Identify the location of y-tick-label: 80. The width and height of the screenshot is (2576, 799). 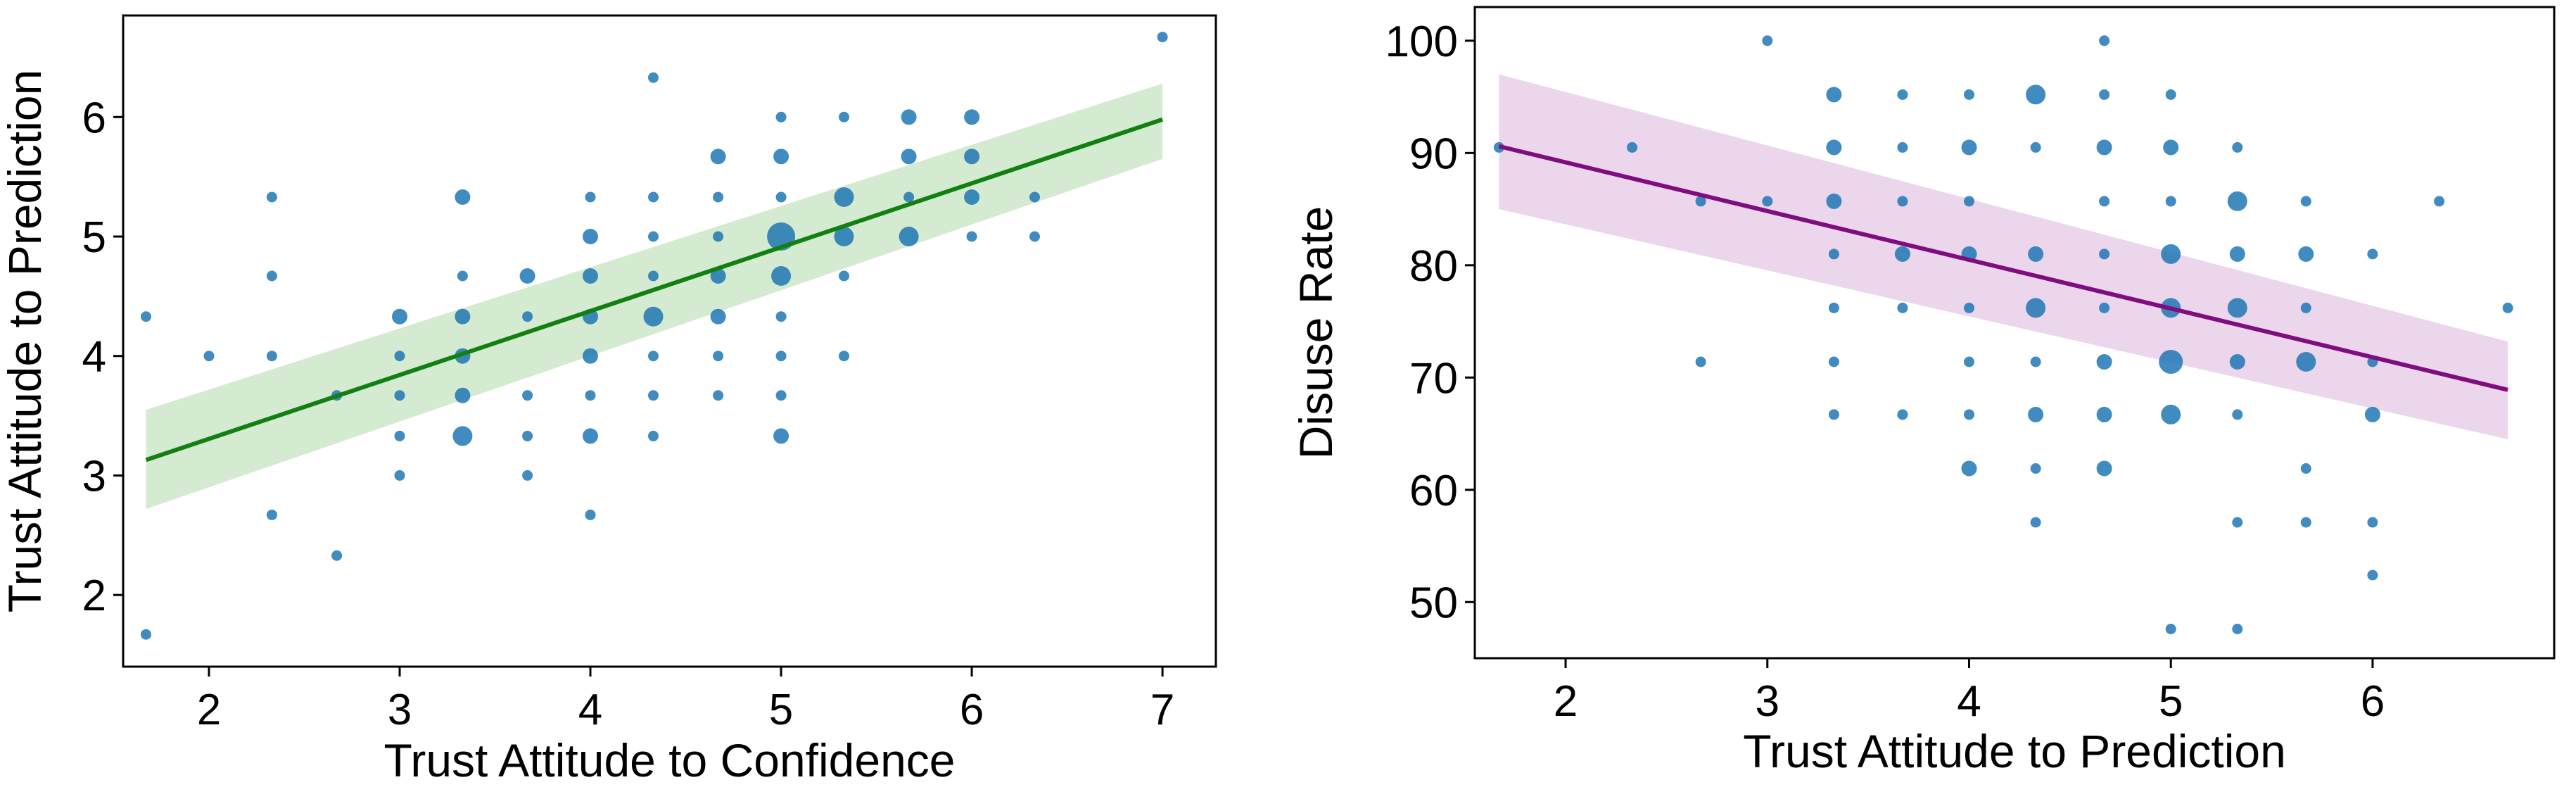
(1433, 266).